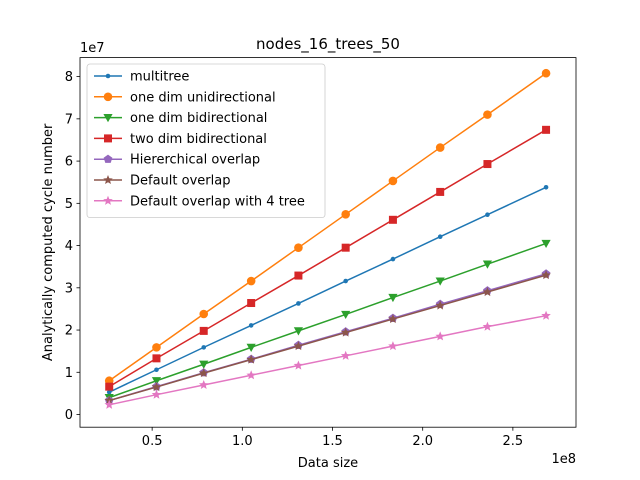 The image size is (640, 480). I want to click on x-tick-label: 2.5, so click(513, 441).